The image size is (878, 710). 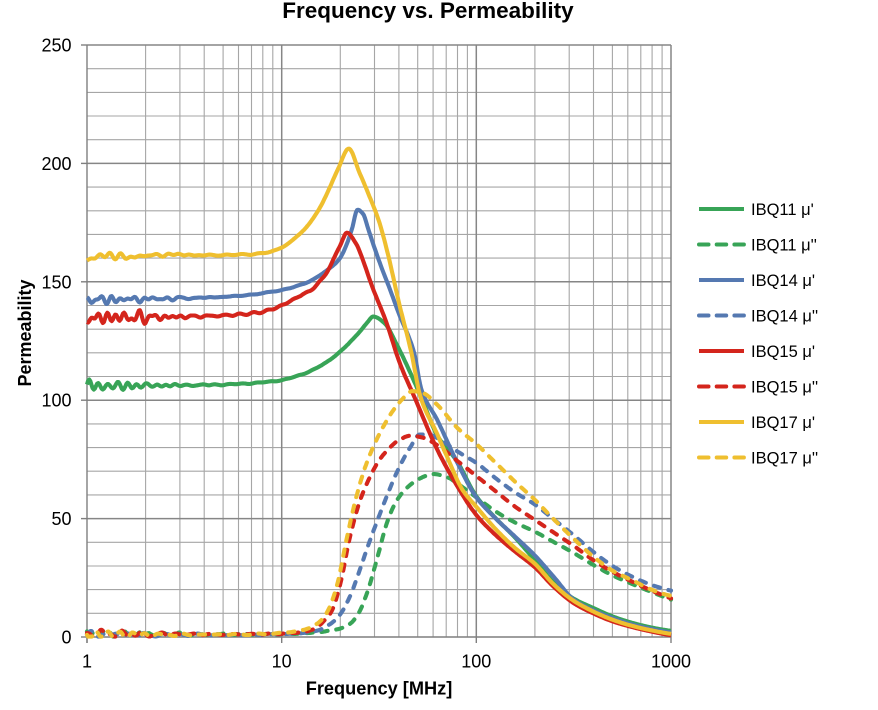 I want to click on svg-text: 50, so click(x=61, y=519).